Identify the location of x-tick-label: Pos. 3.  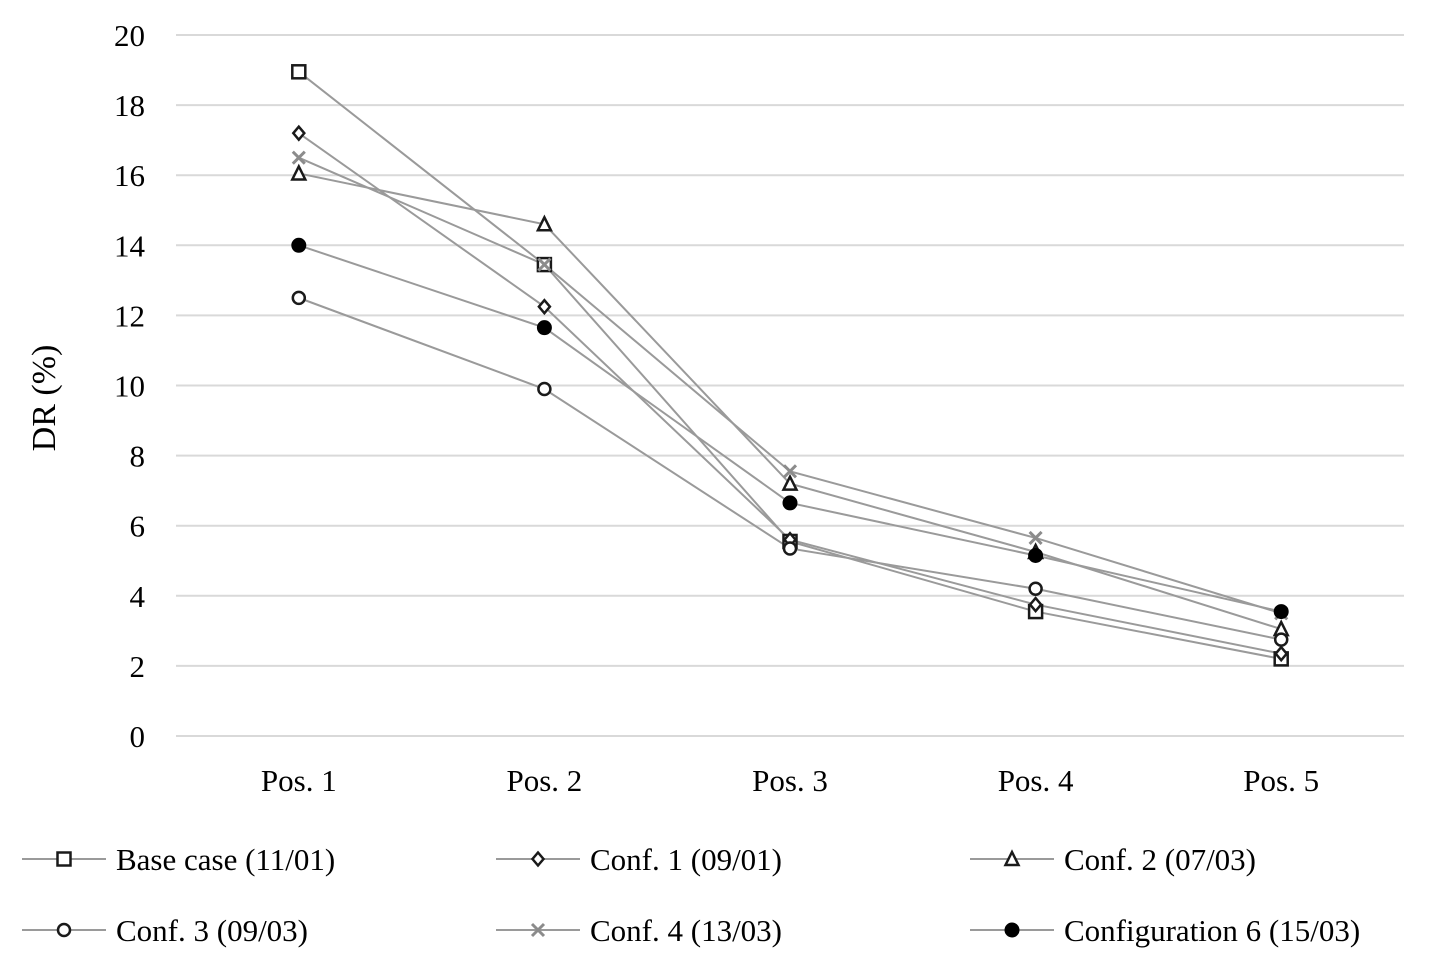
(790, 780).